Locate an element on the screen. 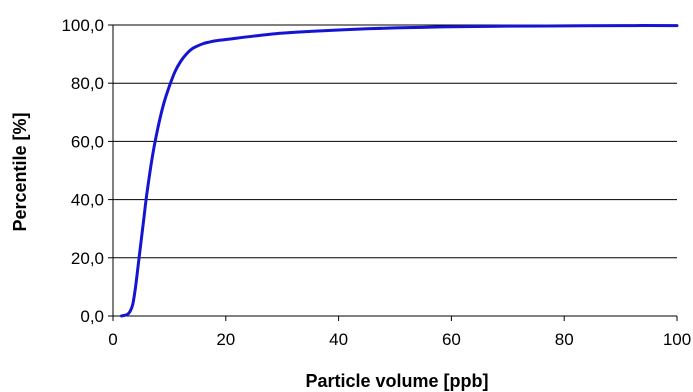 The height and width of the screenshot is (392, 693). y-tick-label: 0,0 is located at coordinates (92, 316).